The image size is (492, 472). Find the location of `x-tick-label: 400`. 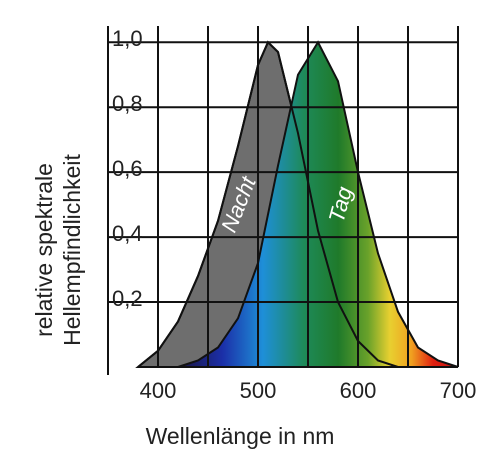

x-tick-label: 400 is located at coordinates (158, 390).